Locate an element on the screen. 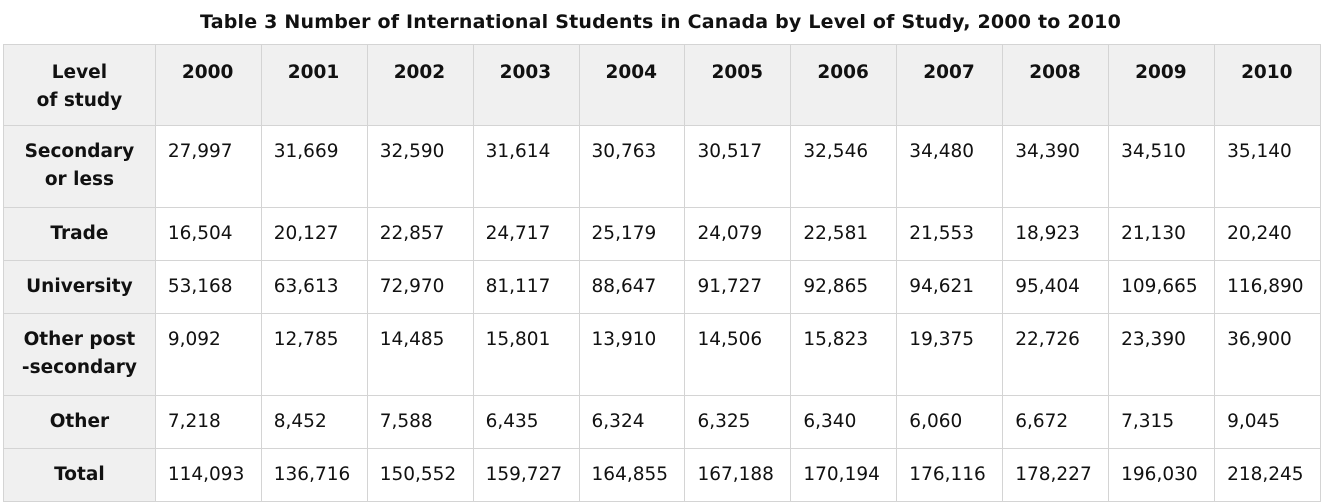  table-cell: 24,079 is located at coordinates (738, 234).